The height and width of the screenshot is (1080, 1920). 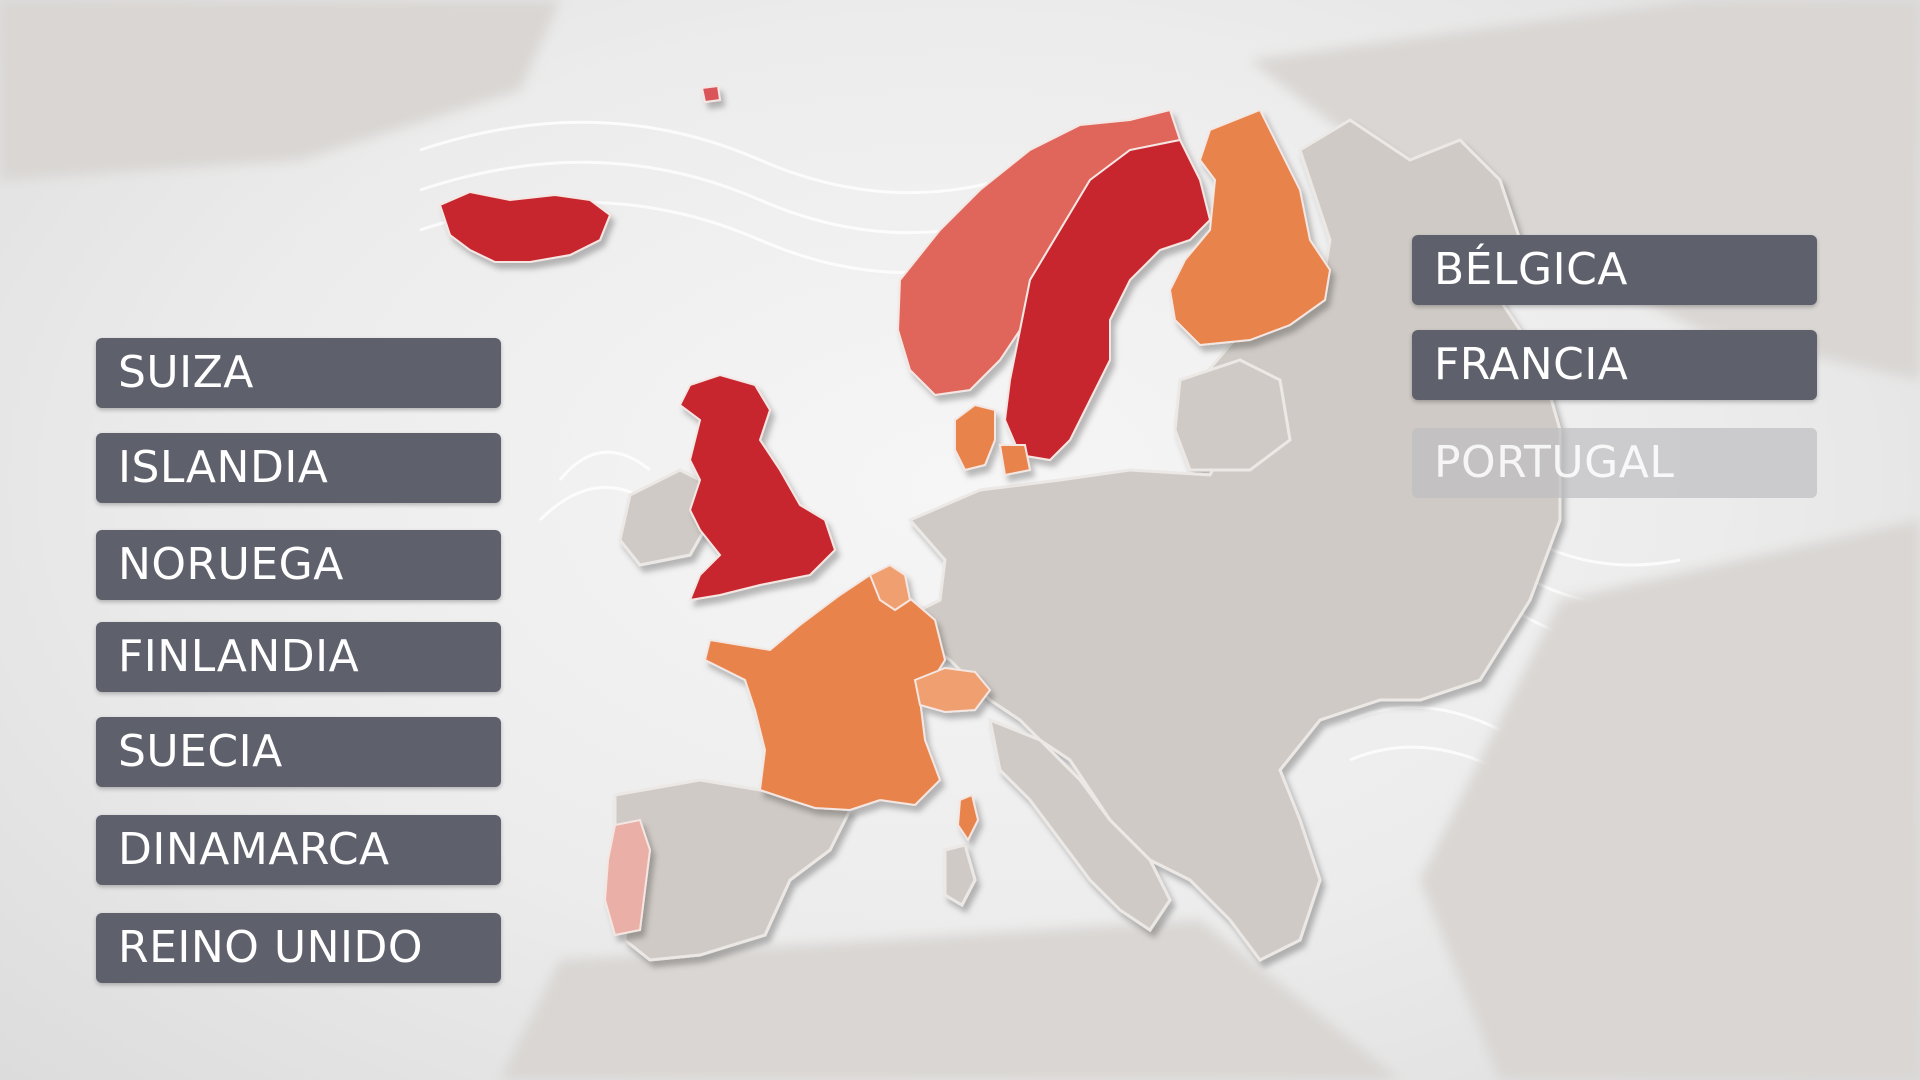 What do you see at coordinates (298, 752) in the screenshot?
I see `label-suecia: SUECIA` at bounding box center [298, 752].